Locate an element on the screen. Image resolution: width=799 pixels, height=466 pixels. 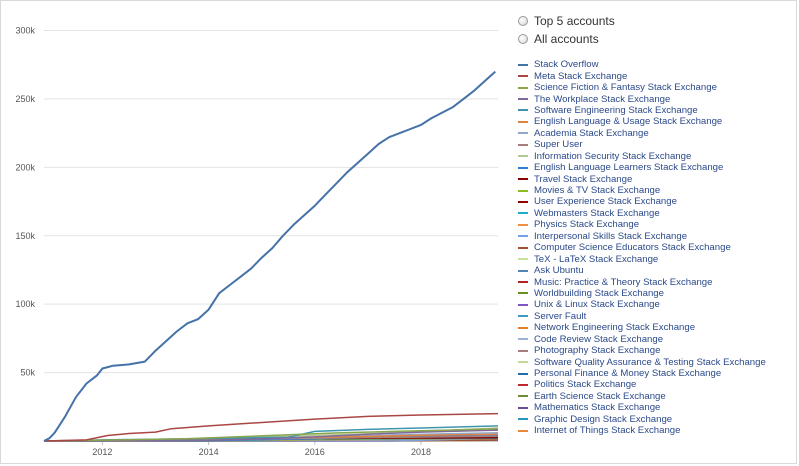
legend-item: Information Security Stack Exchange is located at coordinates (642, 156).